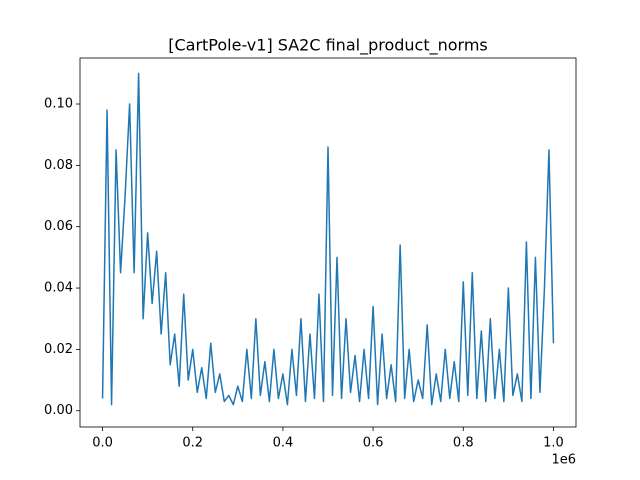 The width and height of the screenshot is (640, 480). I want to click on y-tick-label: 0.02, so click(58, 349).